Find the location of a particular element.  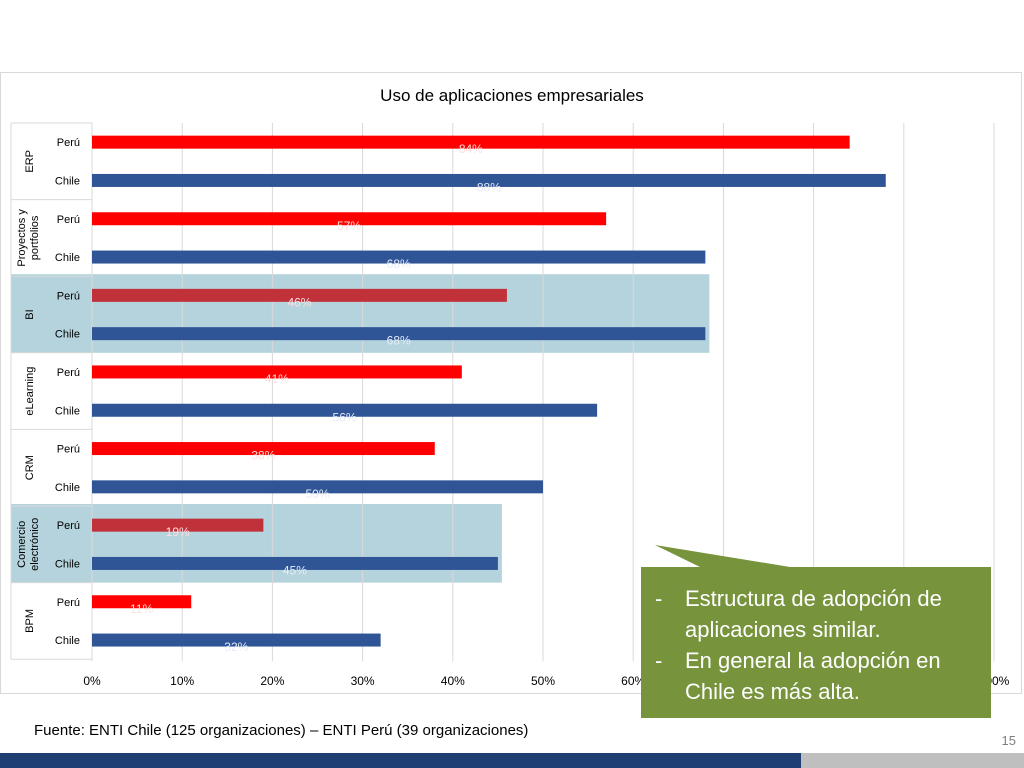

x-tick-label: 60% is located at coordinates (633, 681).